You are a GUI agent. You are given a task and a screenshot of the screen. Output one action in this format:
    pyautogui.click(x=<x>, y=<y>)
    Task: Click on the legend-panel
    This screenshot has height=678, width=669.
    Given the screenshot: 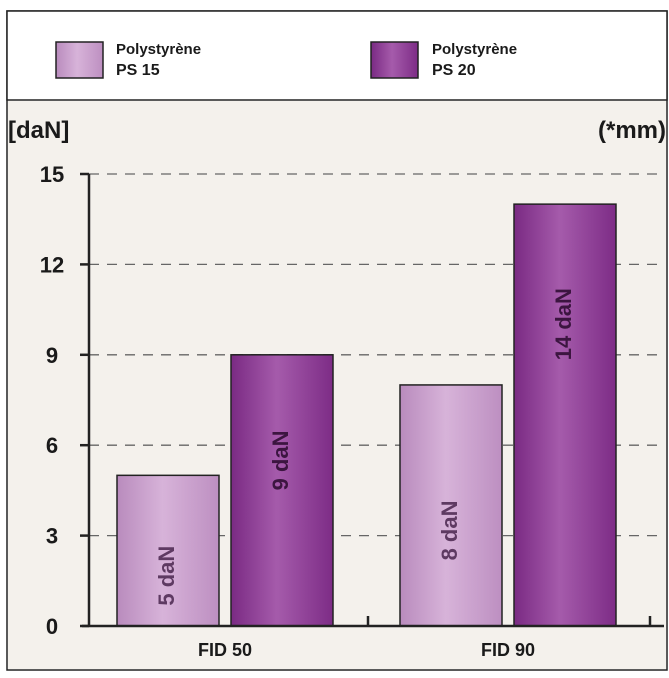 What is the action you would take?
    pyautogui.click(x=337, y=55)
    